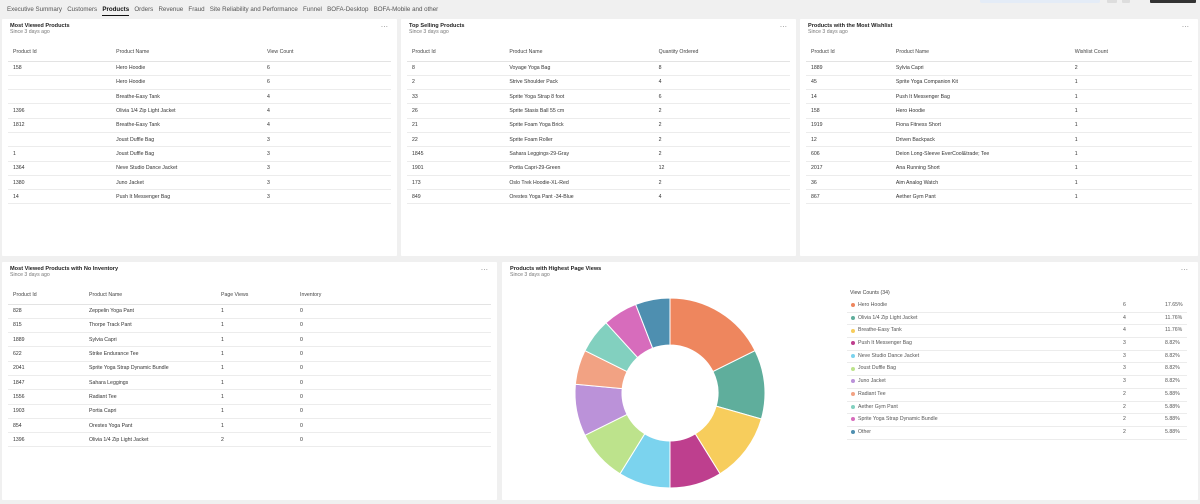 Image resolution: width=1200 pixels, height=504 pixels. What do you see at coordinates (46, 311) in the screenshot?
I see `table-cell: 828` at bounding box center [46, 311].